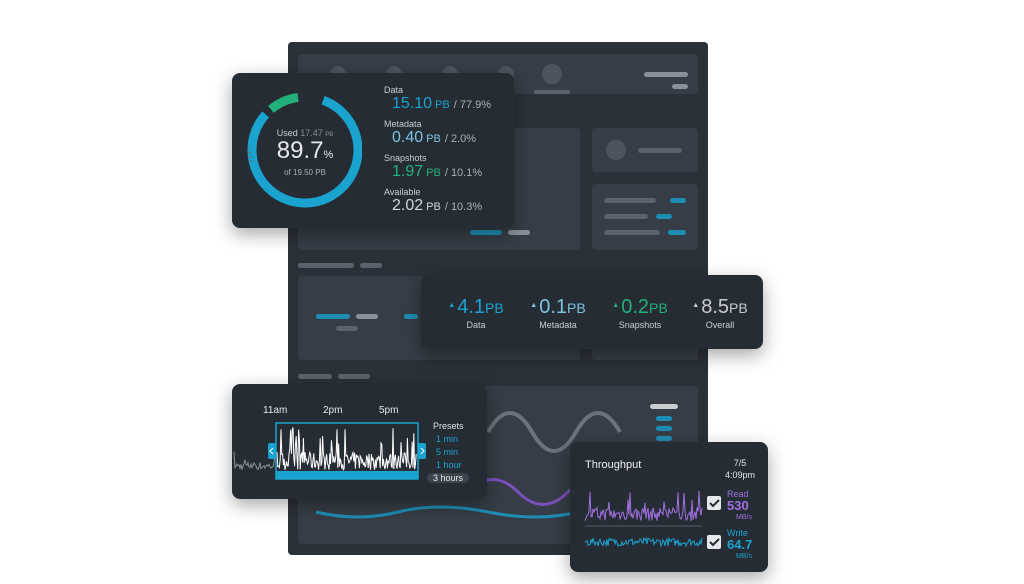 This screenshot has height=584, width=1024. Describe the element at coordinates (558, 312) in the screenshot. I see `growth-stat: ▲ 0.1PB Metadata` at that location.